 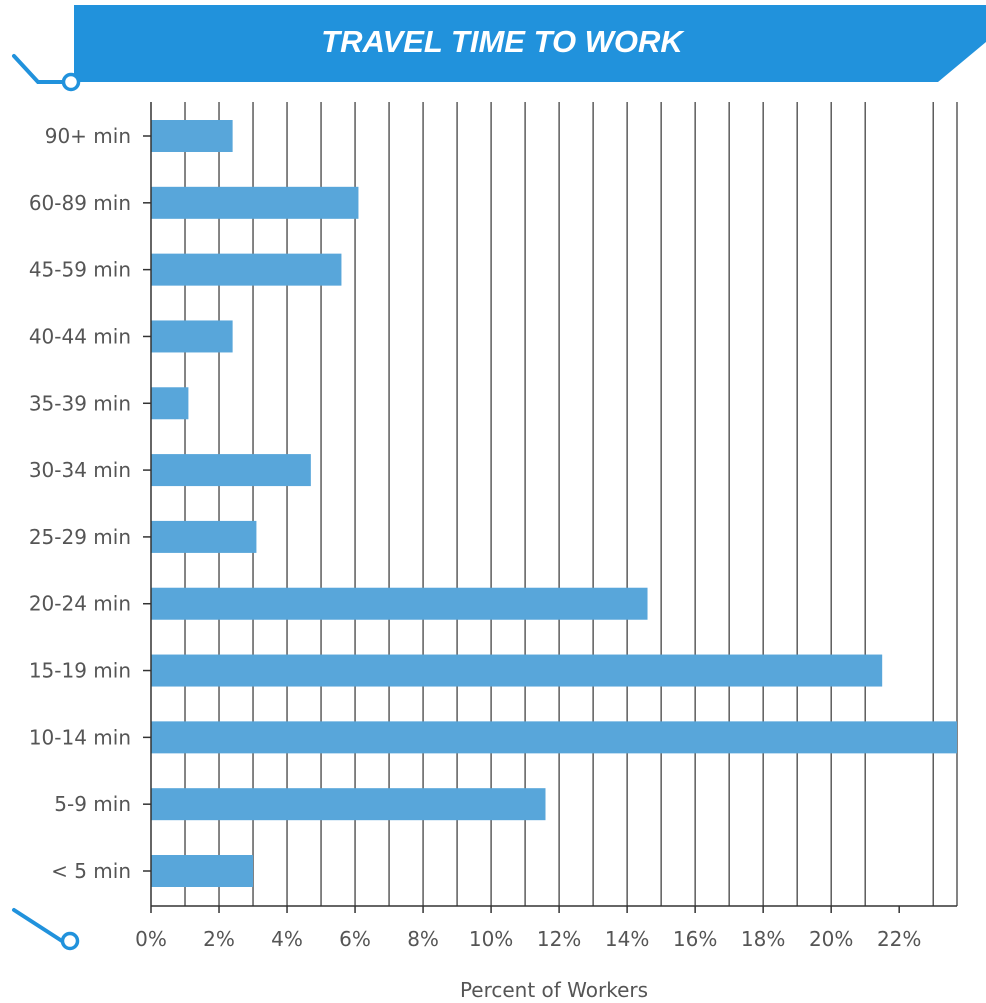 What do you see at coordinates (355, 939) in the screenshot?
I see `x-tick-label: 6%` at bounding box center [355, 939].